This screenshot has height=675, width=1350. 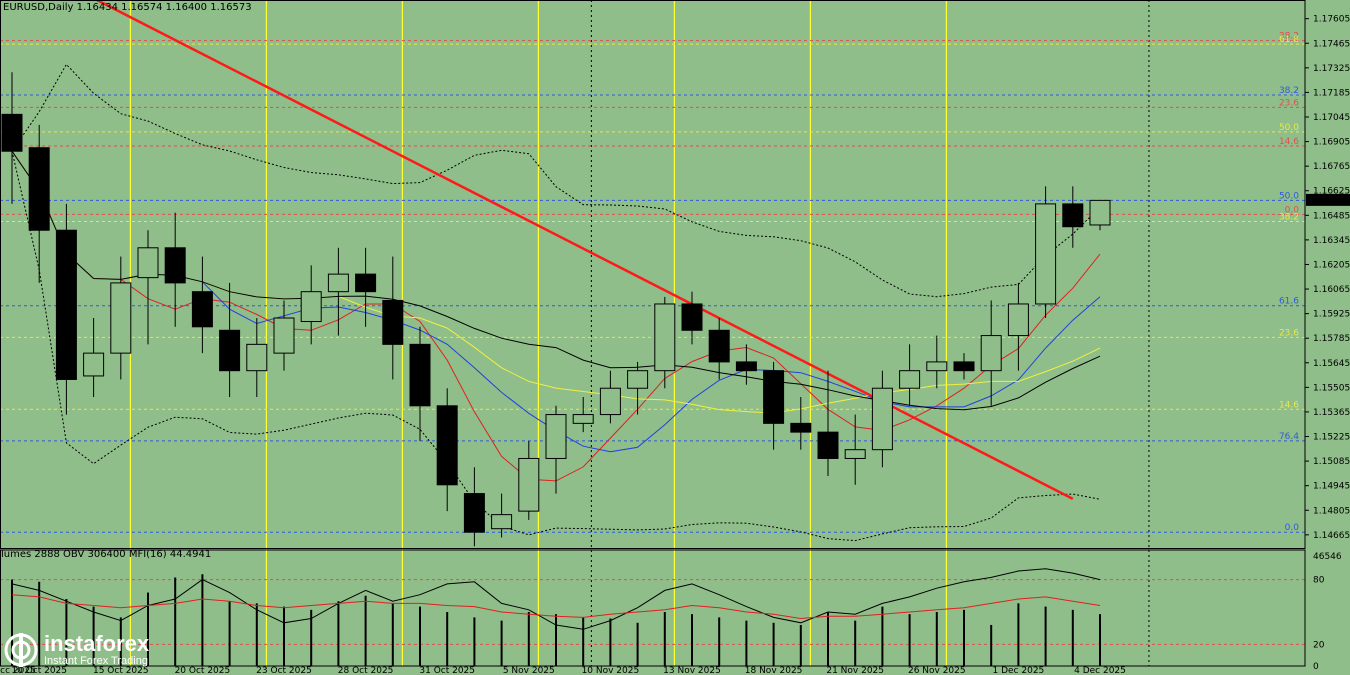 I want to click on price-tick-label: 1.17605, so click(x=1331, y=20).